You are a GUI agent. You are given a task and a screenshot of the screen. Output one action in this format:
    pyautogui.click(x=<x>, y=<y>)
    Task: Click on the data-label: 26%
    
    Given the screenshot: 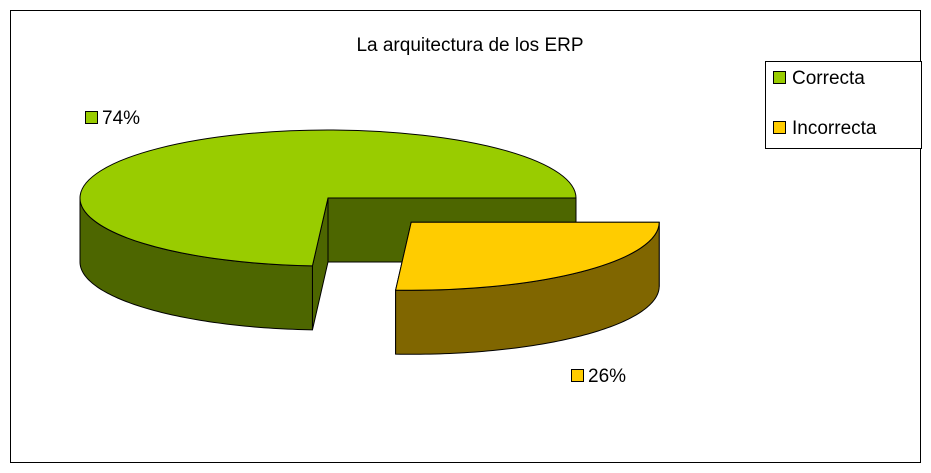 What is the action you would take?
    pyautogui.click(x=607, y=376)
    